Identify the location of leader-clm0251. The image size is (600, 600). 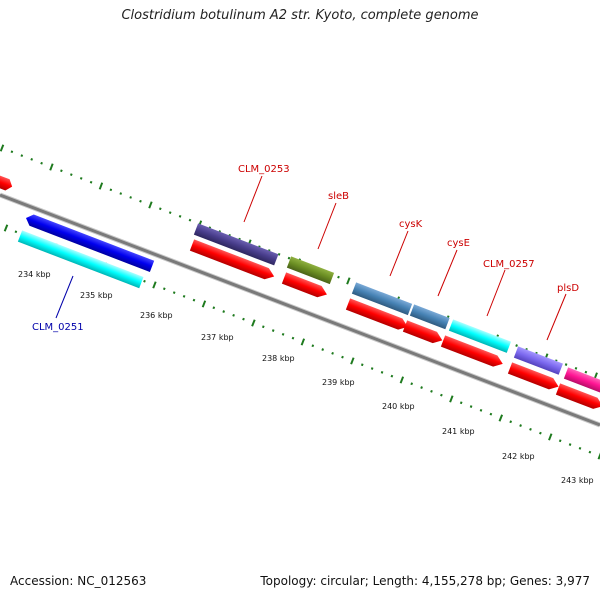
(64, 297).